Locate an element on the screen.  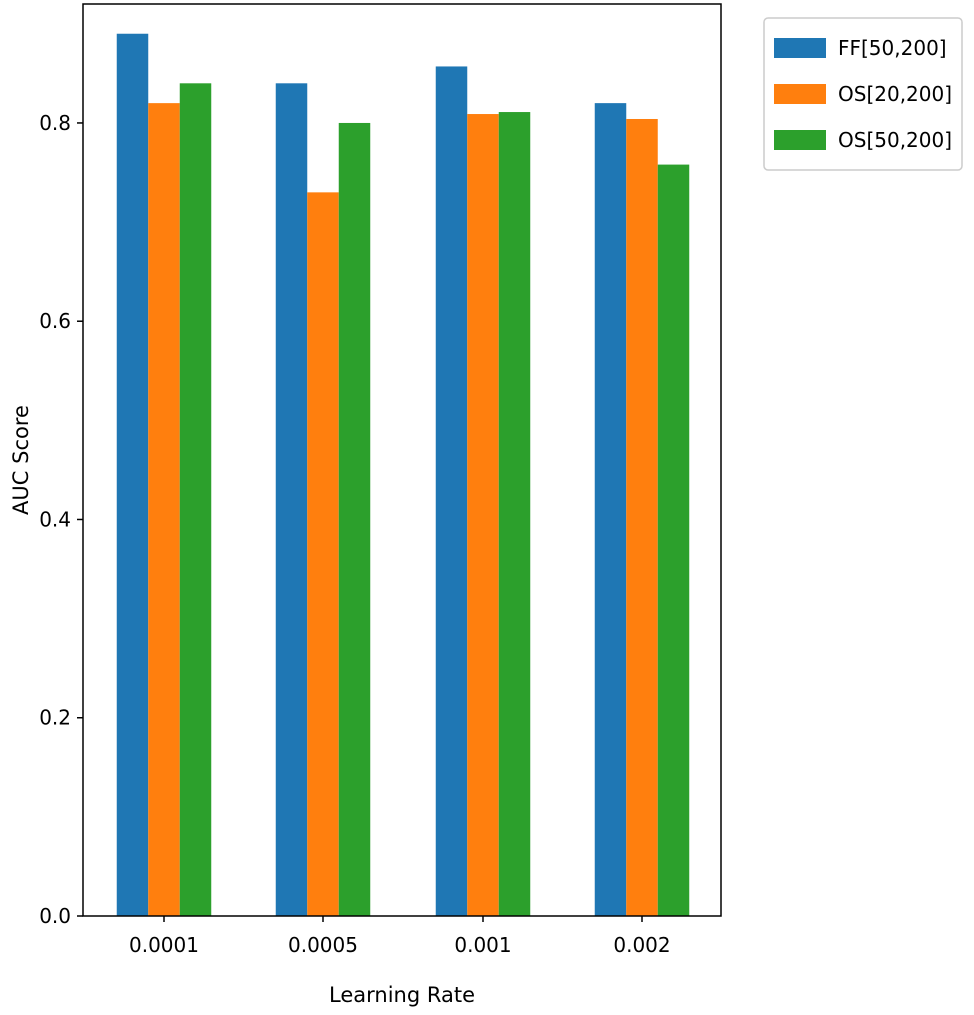
bar-OS[50,200]-0.0005 is located at coordinates (354, 519).